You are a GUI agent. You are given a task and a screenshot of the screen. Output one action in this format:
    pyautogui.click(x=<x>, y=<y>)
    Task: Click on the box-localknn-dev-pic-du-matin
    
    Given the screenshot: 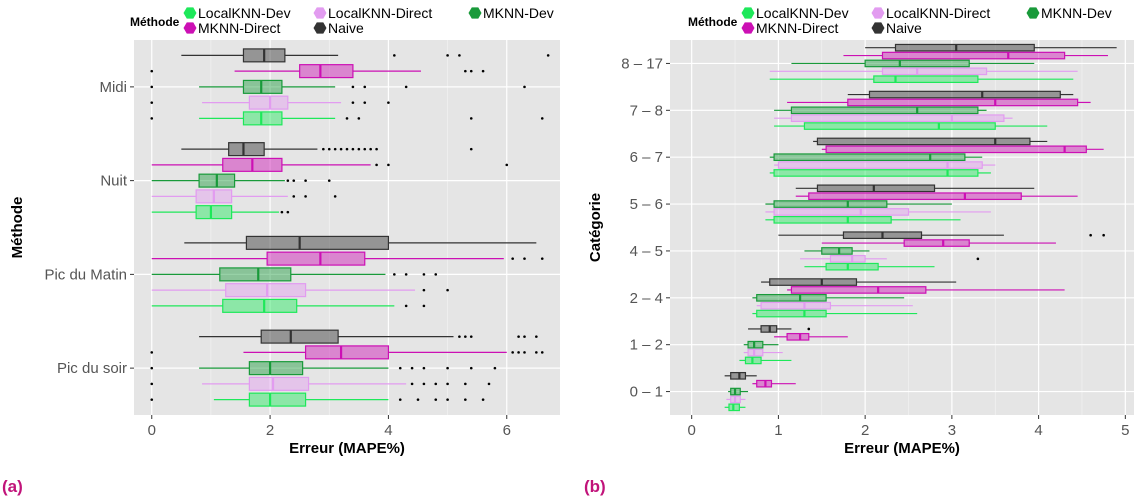 What is the action you would take?
    pyautogui.click(x=288, y=305)
    